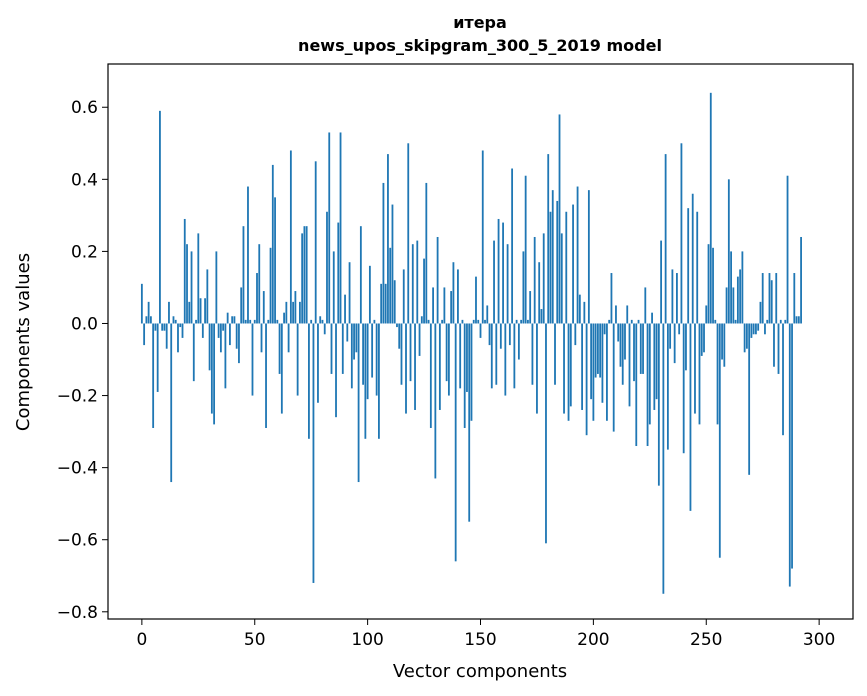 Image resolution: width=867 pixels, height=696 pixels. I want to click on y-axis-label: Components values, so click(23, 342).